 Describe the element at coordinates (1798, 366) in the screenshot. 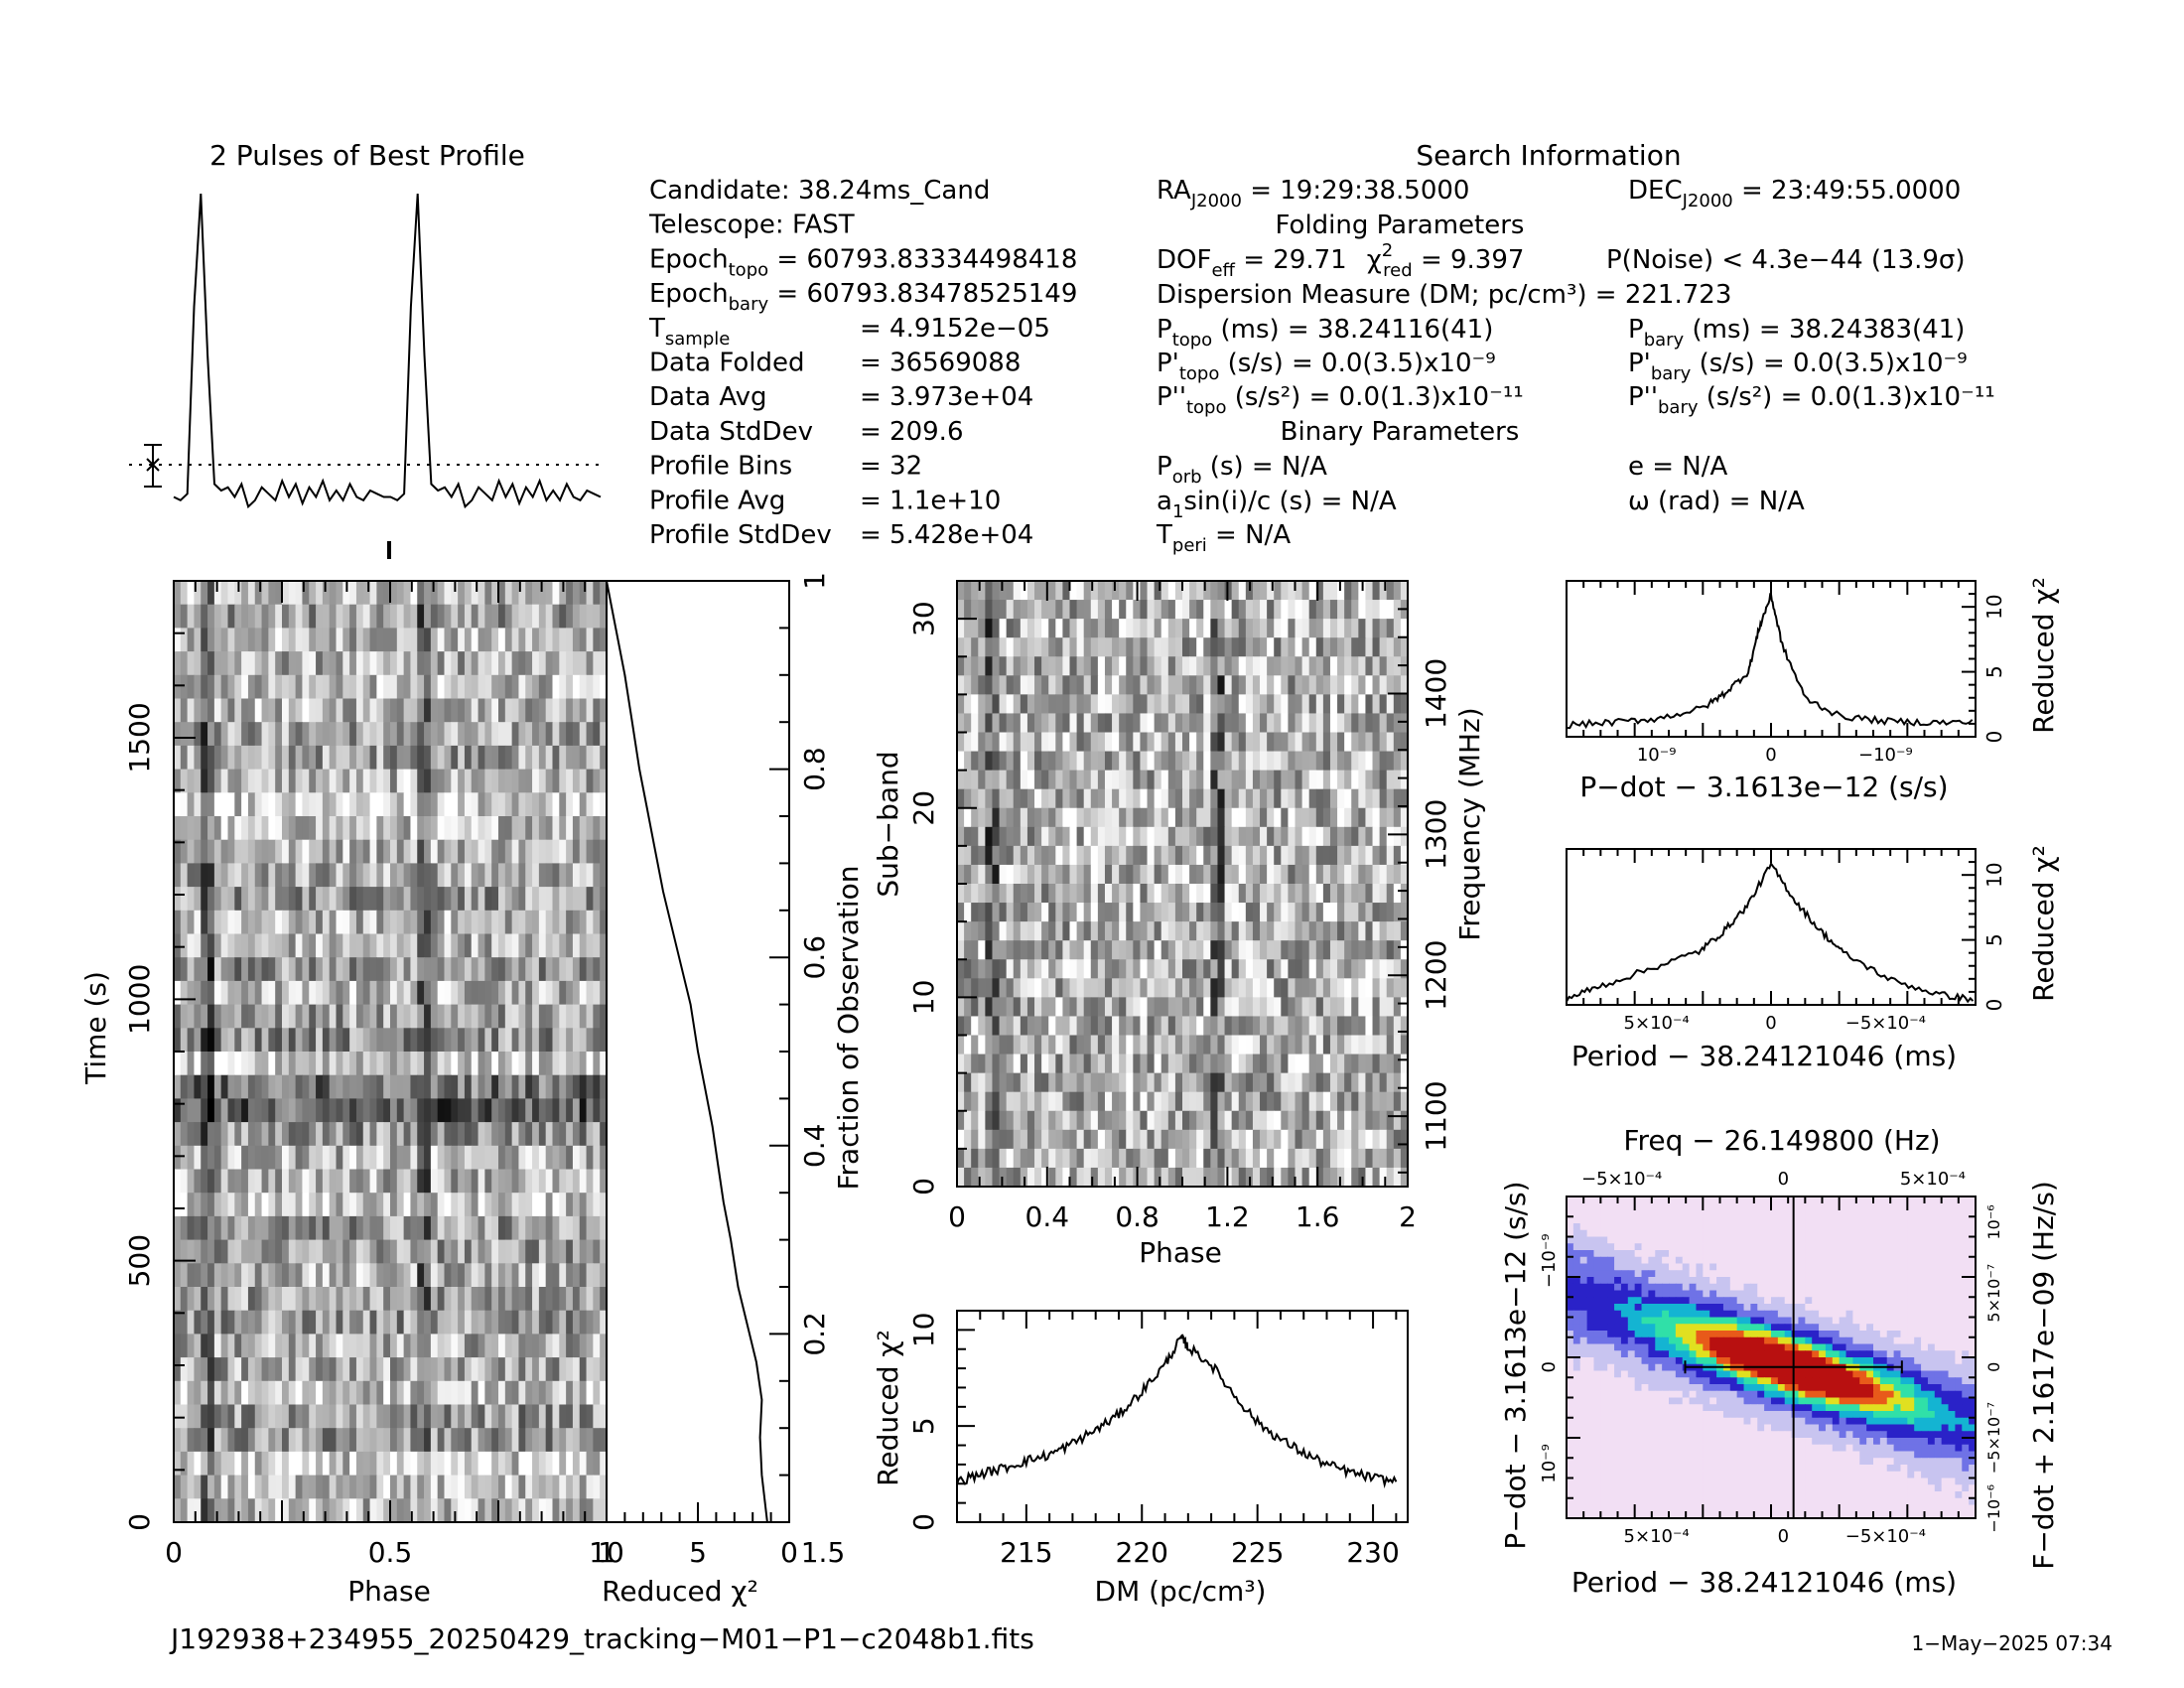

I see `pdot-bary-line: P'bary (s/s) = 0.0(3.5)x10⁻⁹` at that location.